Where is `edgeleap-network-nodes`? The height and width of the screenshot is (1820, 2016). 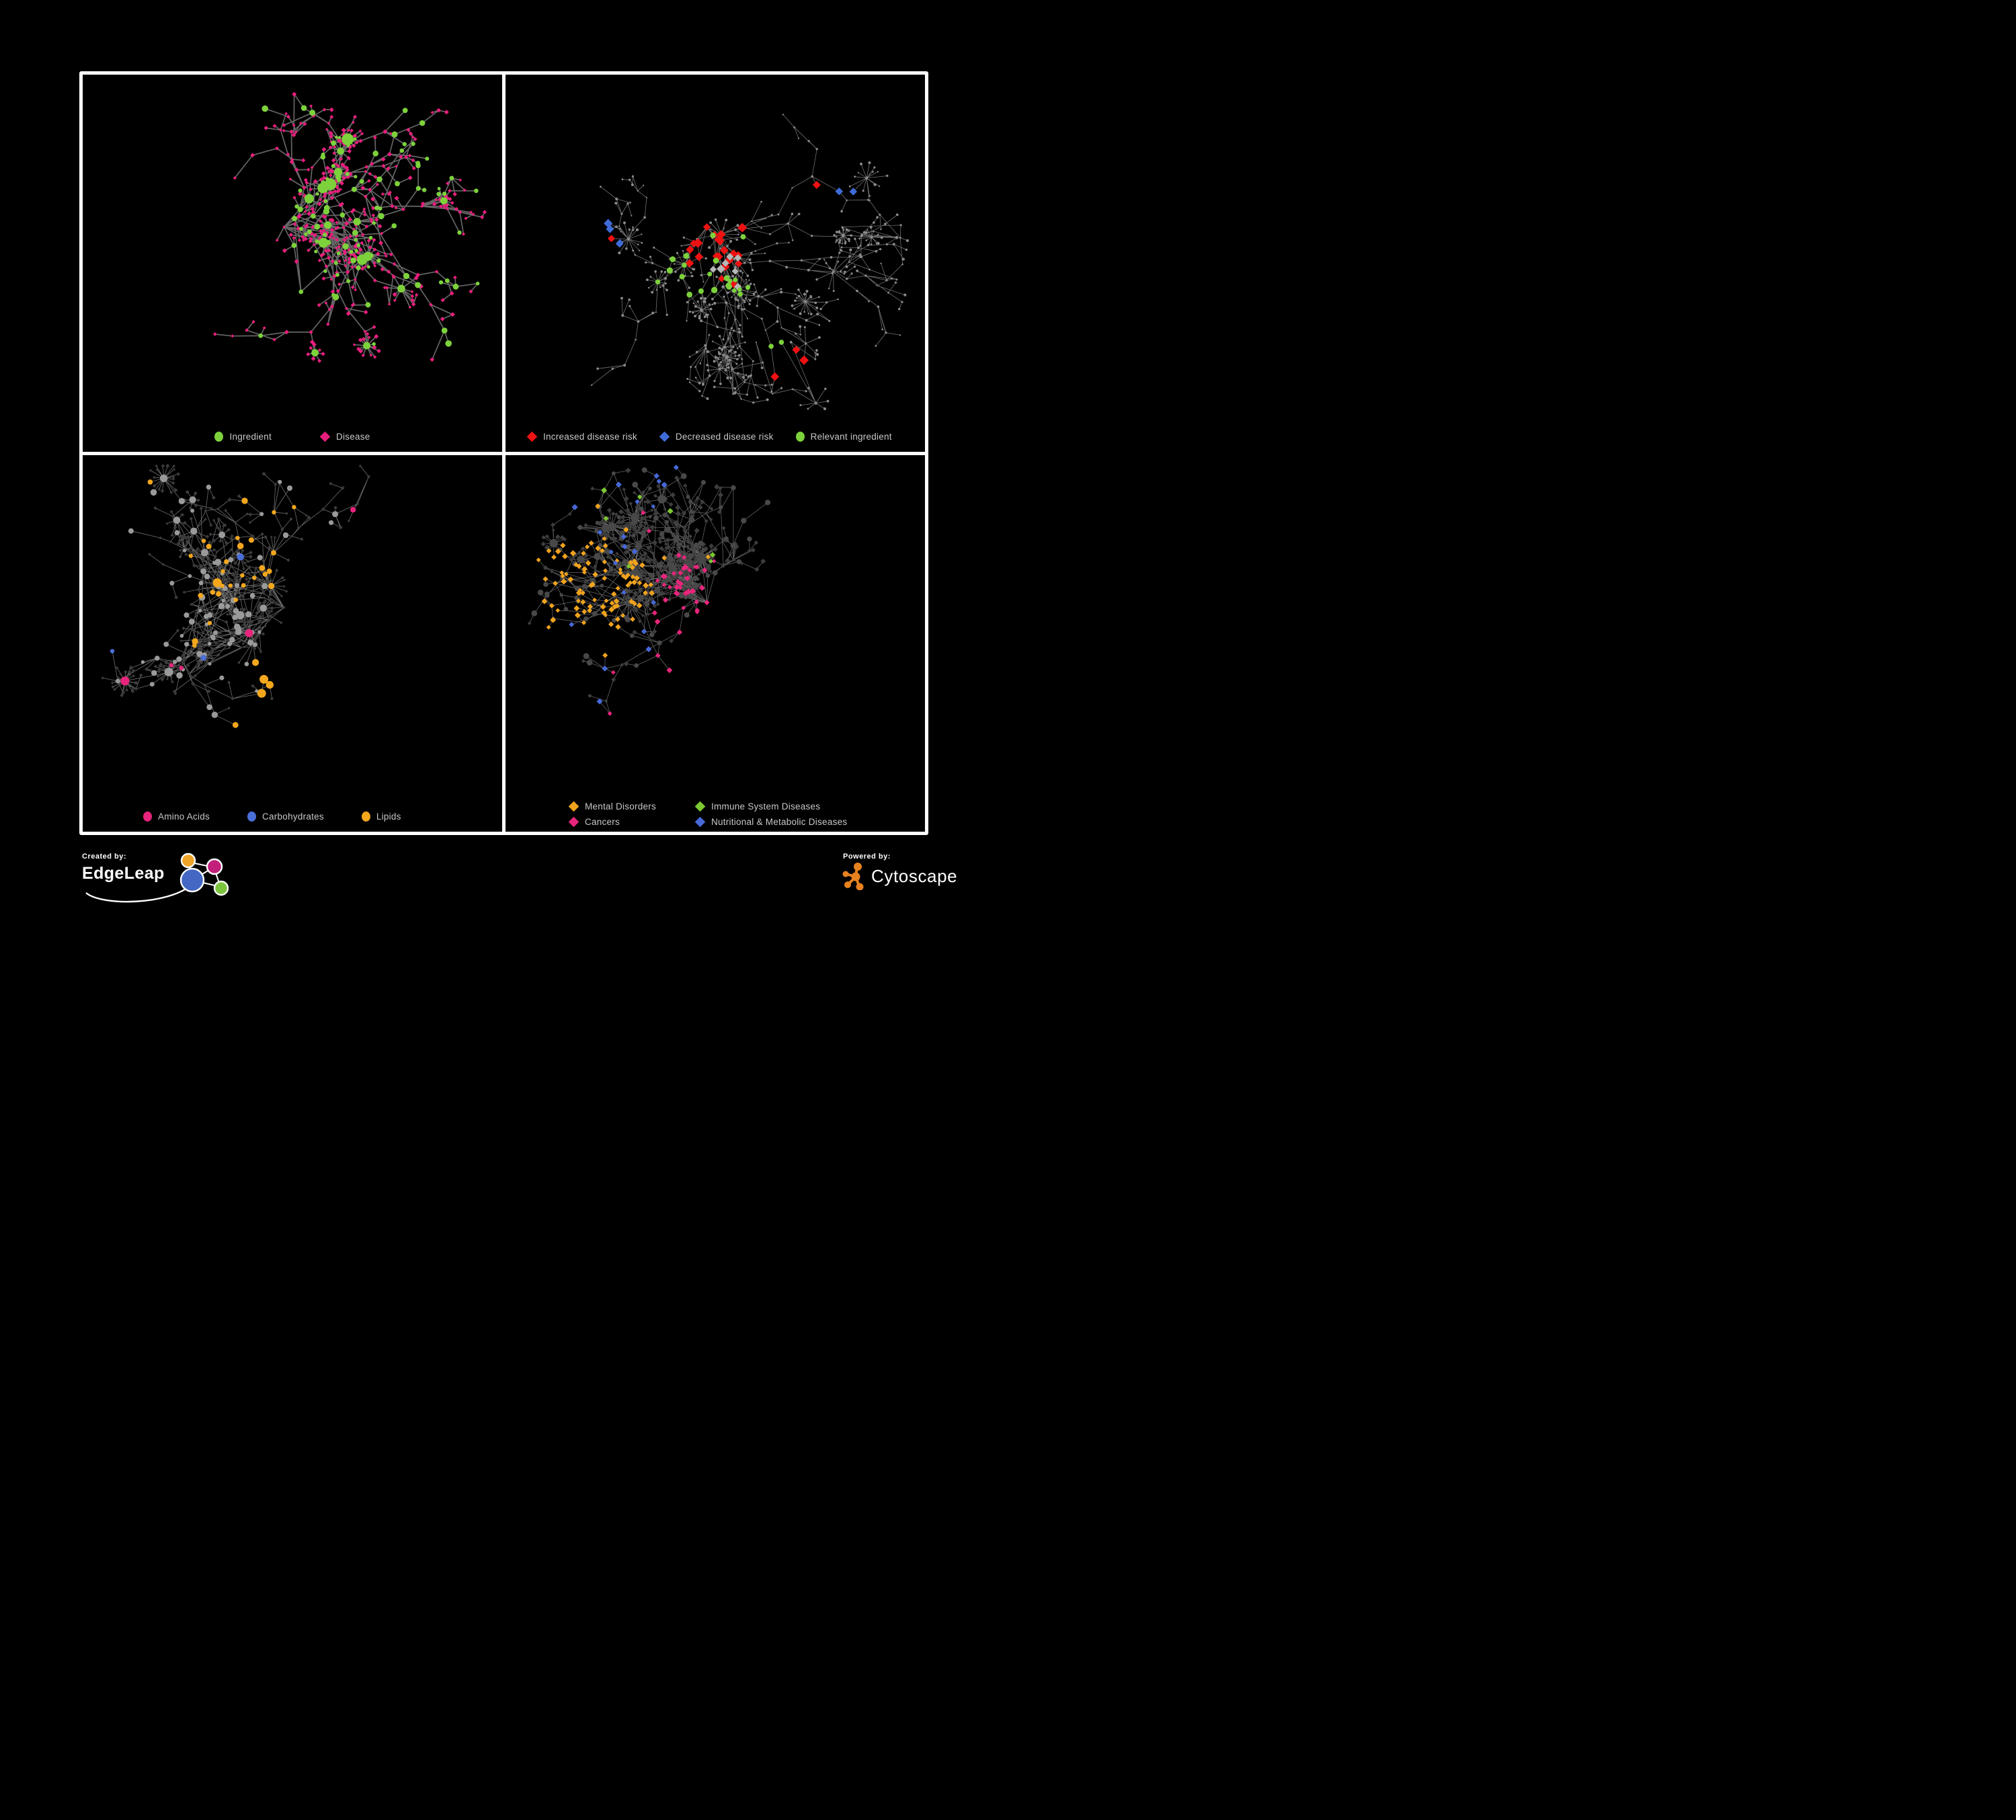
edgeleap-network-nodes is located at coordinates (204, 874).